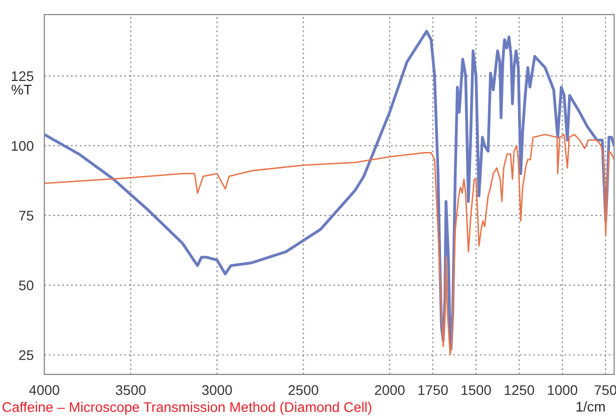  I want to click on y-axis-title: %T, so click(22, 89).